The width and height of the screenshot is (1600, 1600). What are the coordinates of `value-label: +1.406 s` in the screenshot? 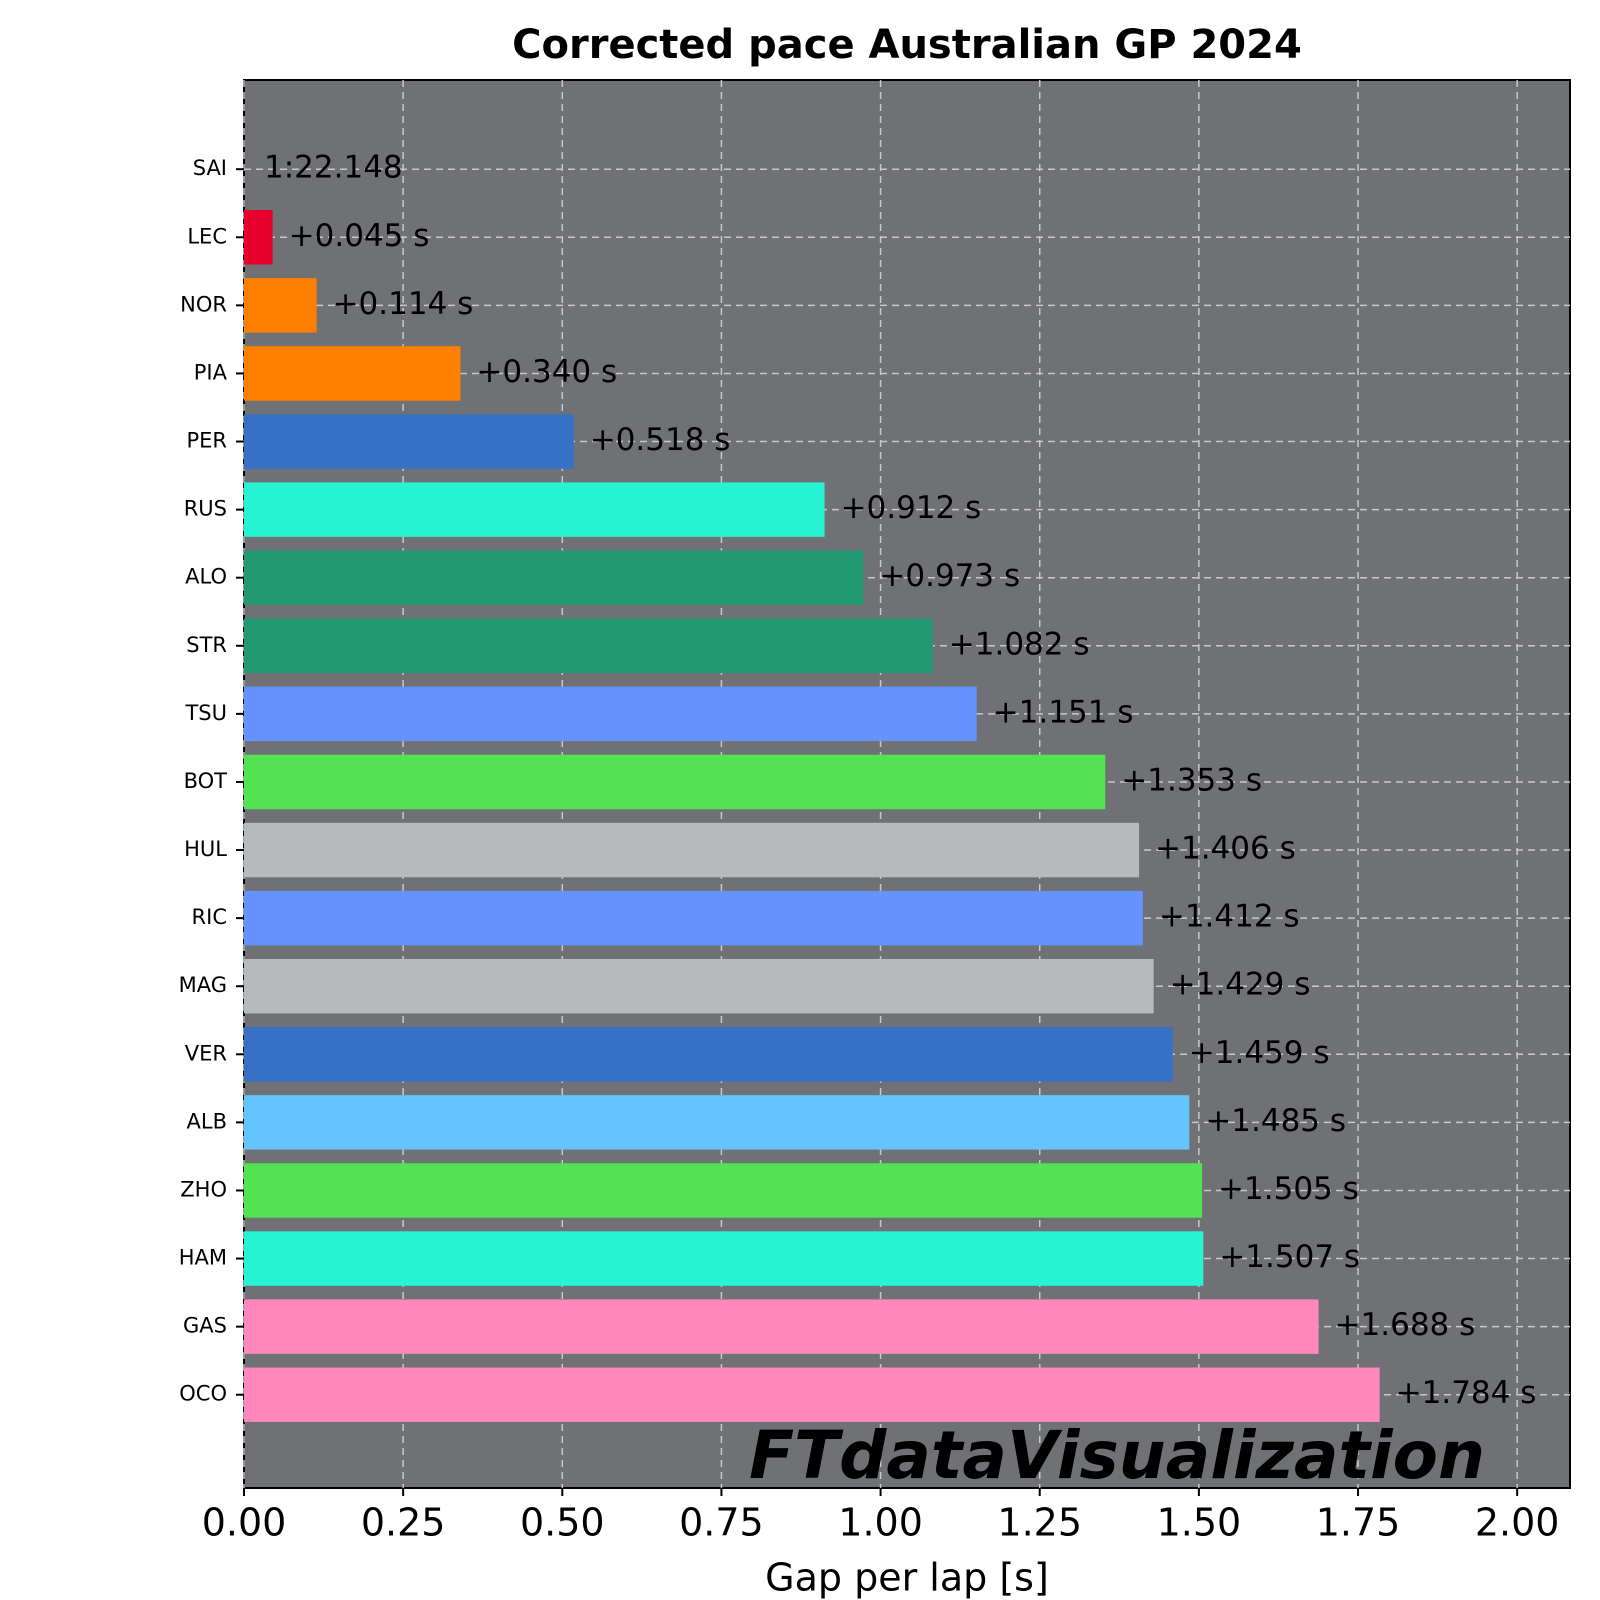 It's located at (1225, 849).